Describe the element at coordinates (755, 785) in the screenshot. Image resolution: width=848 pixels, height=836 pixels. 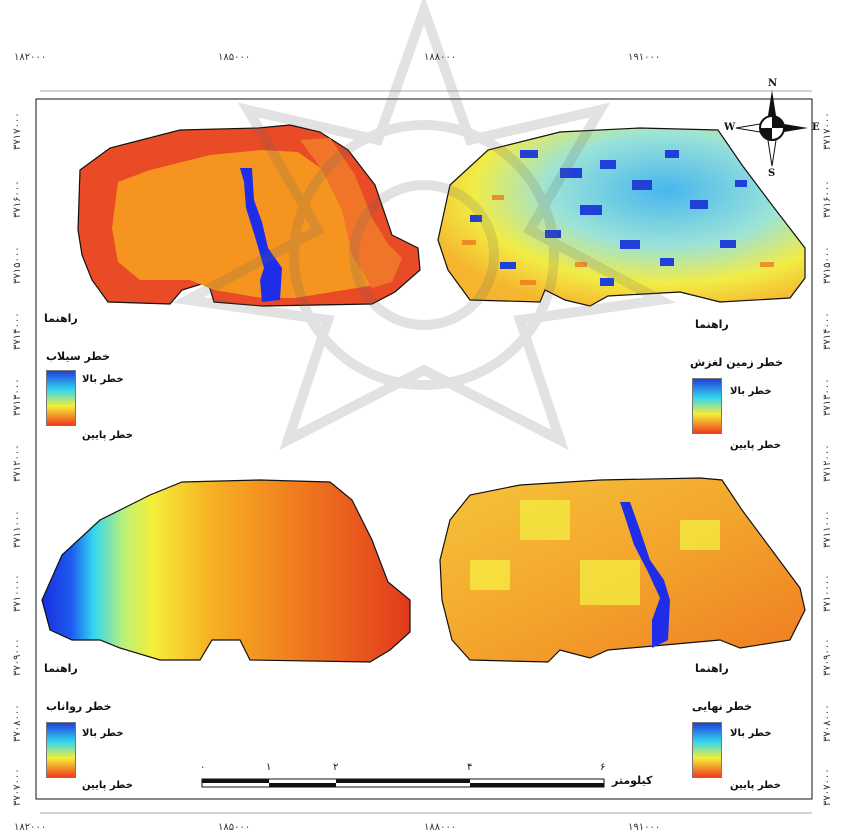
I see `final-low-label: خطر پایین` at that location.